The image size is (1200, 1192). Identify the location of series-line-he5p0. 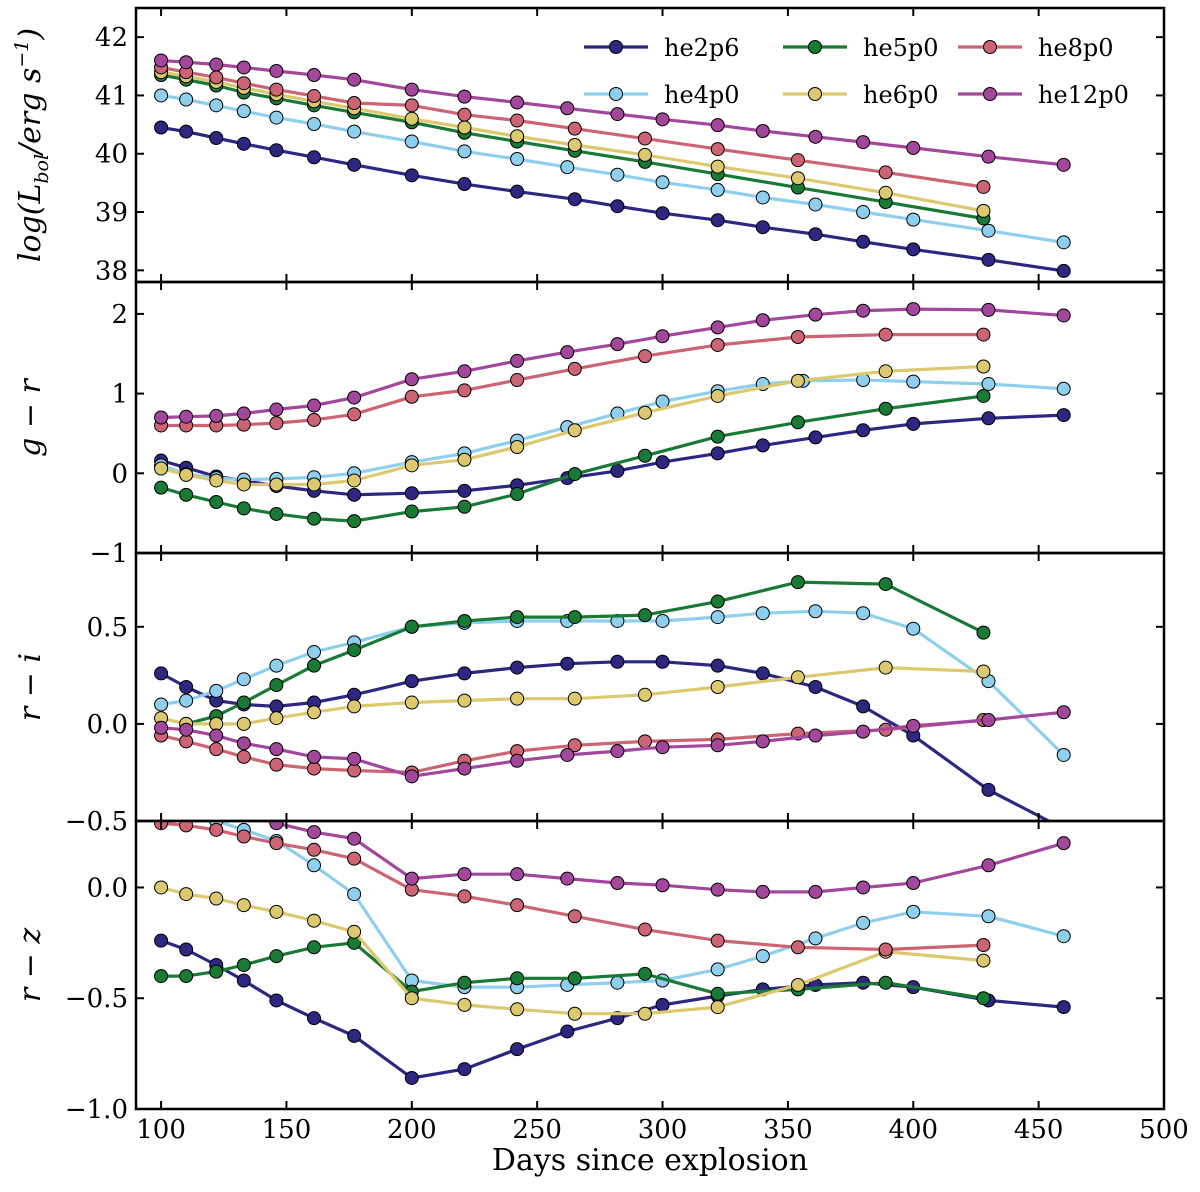
(572, 458).